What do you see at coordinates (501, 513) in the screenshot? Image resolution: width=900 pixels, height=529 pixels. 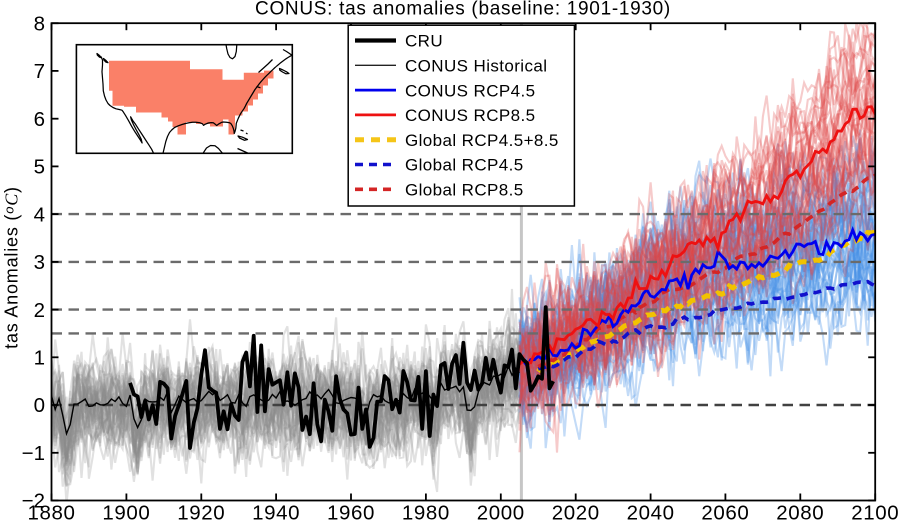 I see `svg-text: 2000` at bounding box center [501, 513].